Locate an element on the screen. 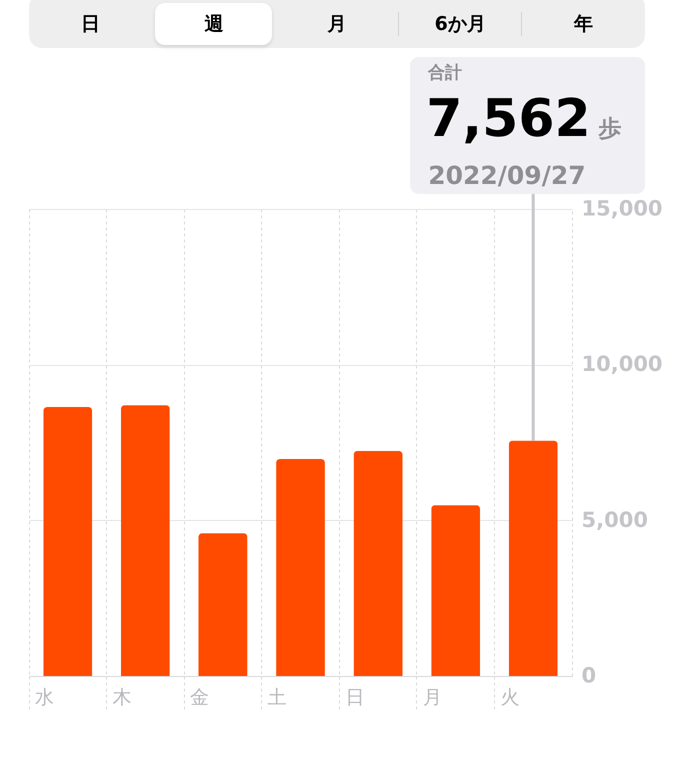 This screenshot has height=757, width=675. segmented-control: 日 週 月 6か月 年 is located at coordinates (337, 24).